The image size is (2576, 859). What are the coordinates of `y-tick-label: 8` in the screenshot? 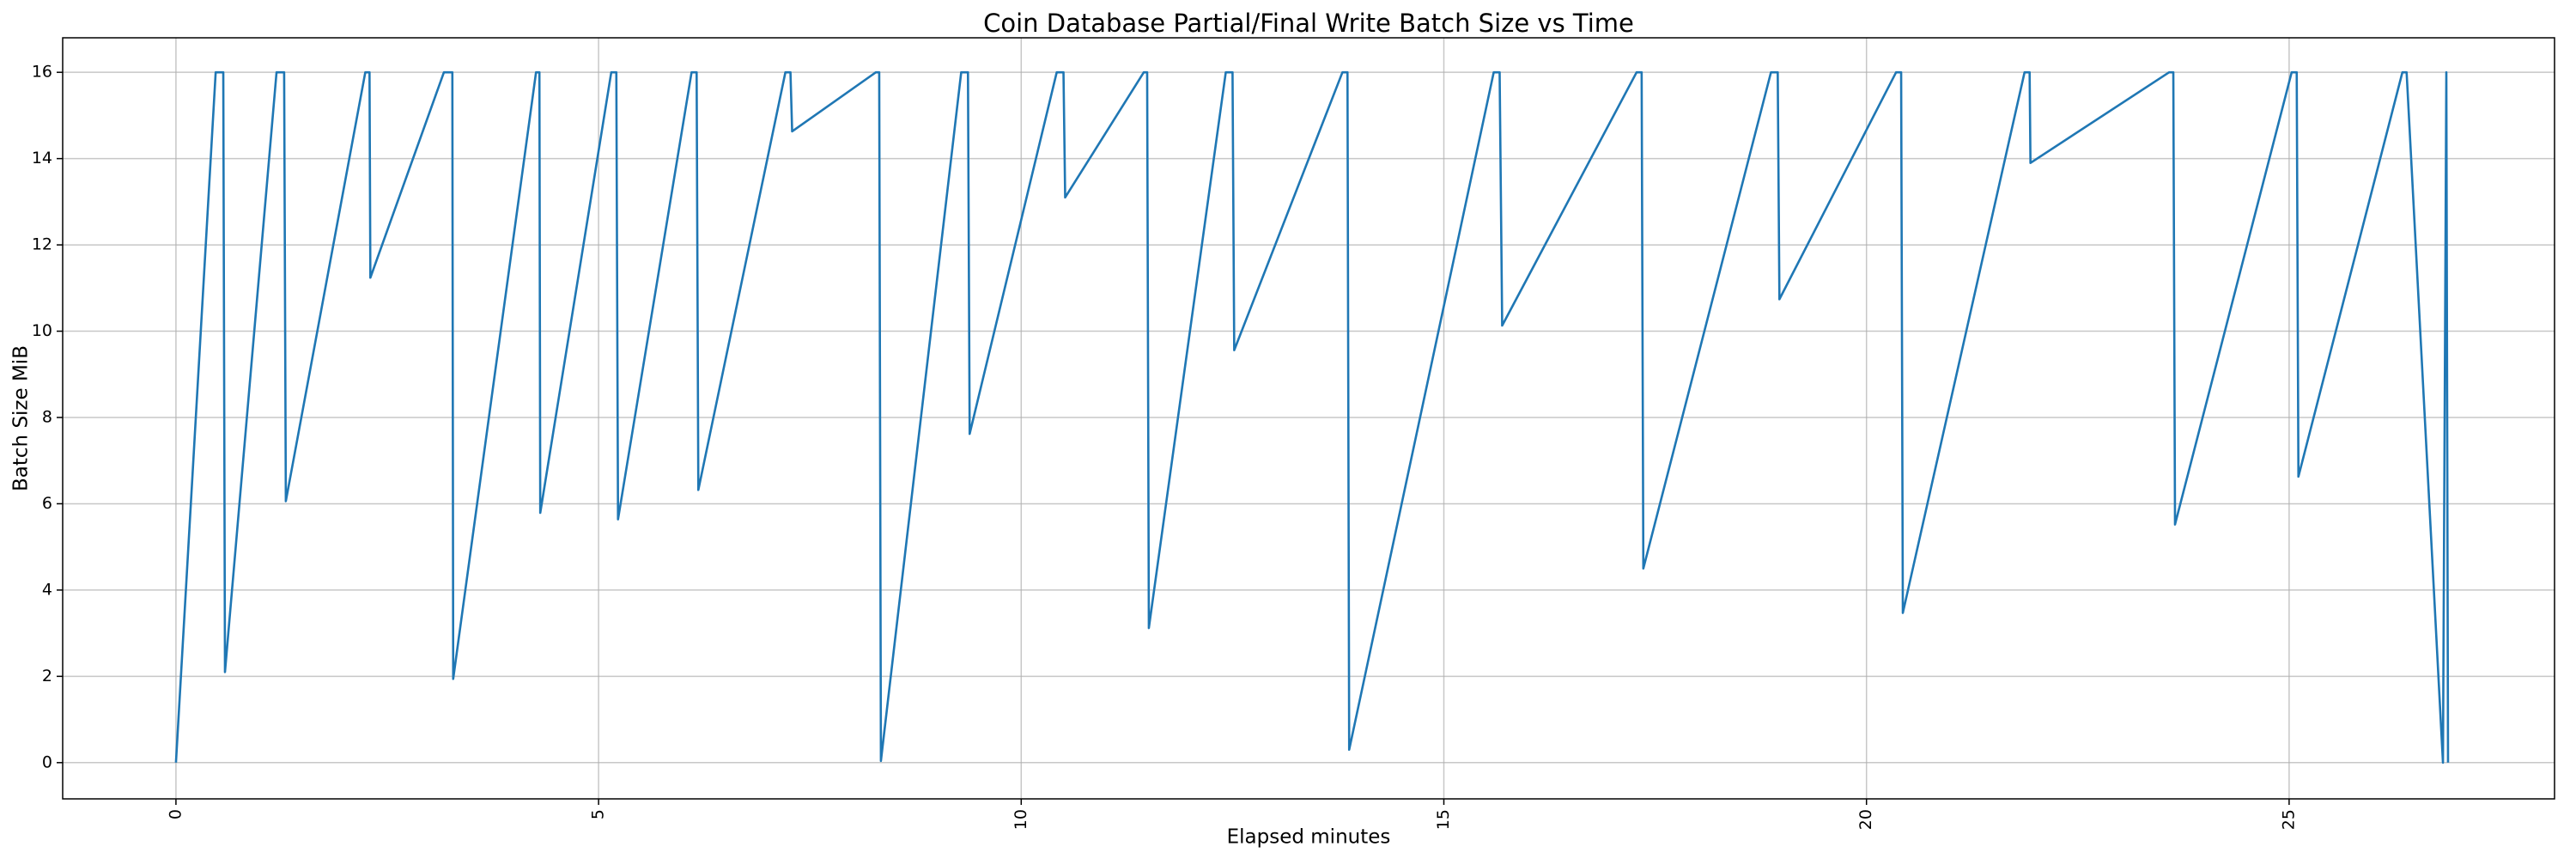 It's located at (47, 417).